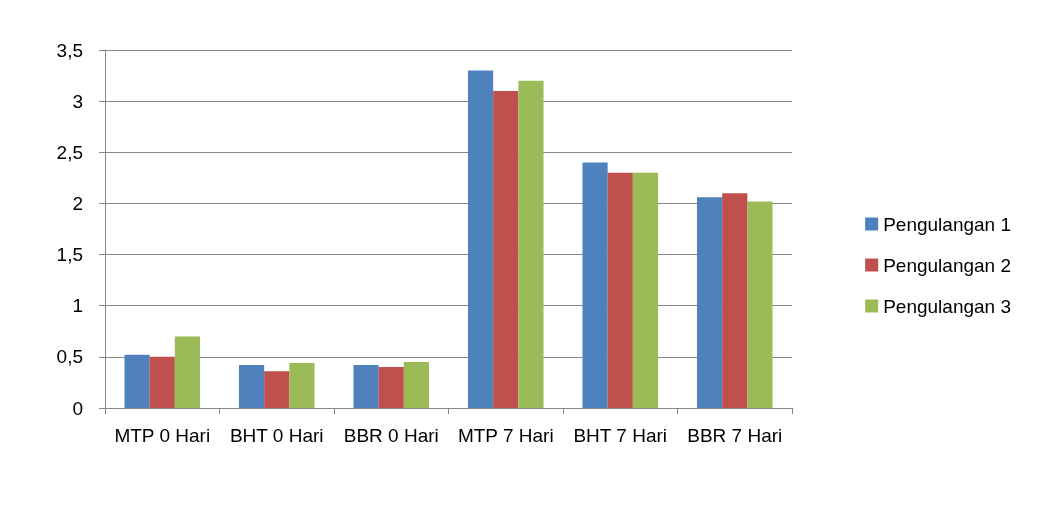 The image size is (1038, 530). I want to click on y-tick-label: 1, so click(77, 306).